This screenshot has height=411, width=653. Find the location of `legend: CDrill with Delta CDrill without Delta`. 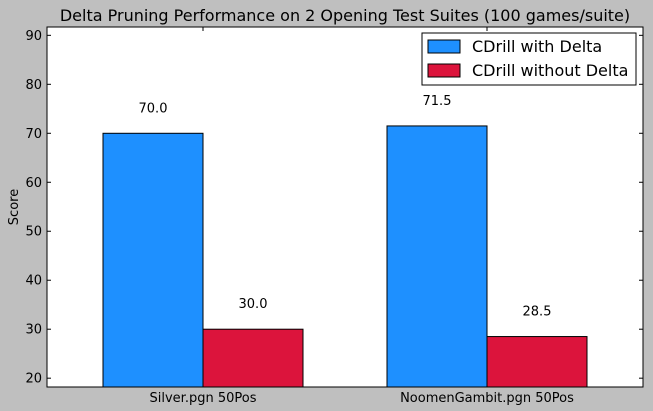

legend: CDrill with Delta CDrill without Delta is located at coordinates (529, 59).